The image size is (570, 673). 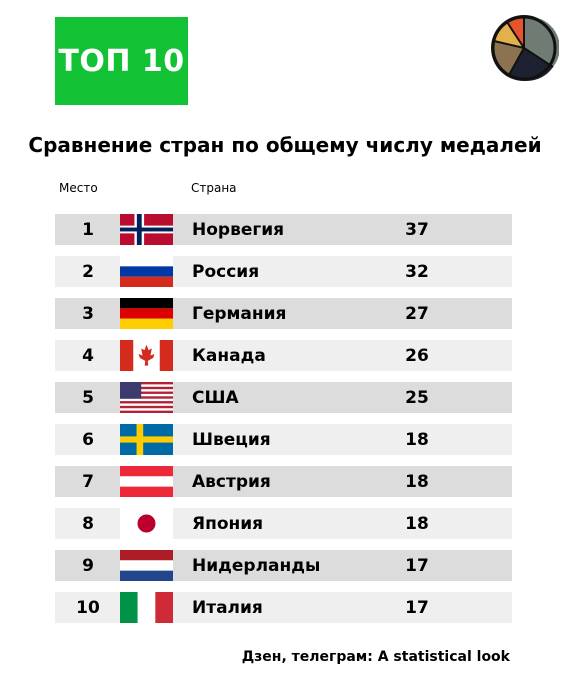 I want to click on japan-flag-icon, so click(x=146, y=523).